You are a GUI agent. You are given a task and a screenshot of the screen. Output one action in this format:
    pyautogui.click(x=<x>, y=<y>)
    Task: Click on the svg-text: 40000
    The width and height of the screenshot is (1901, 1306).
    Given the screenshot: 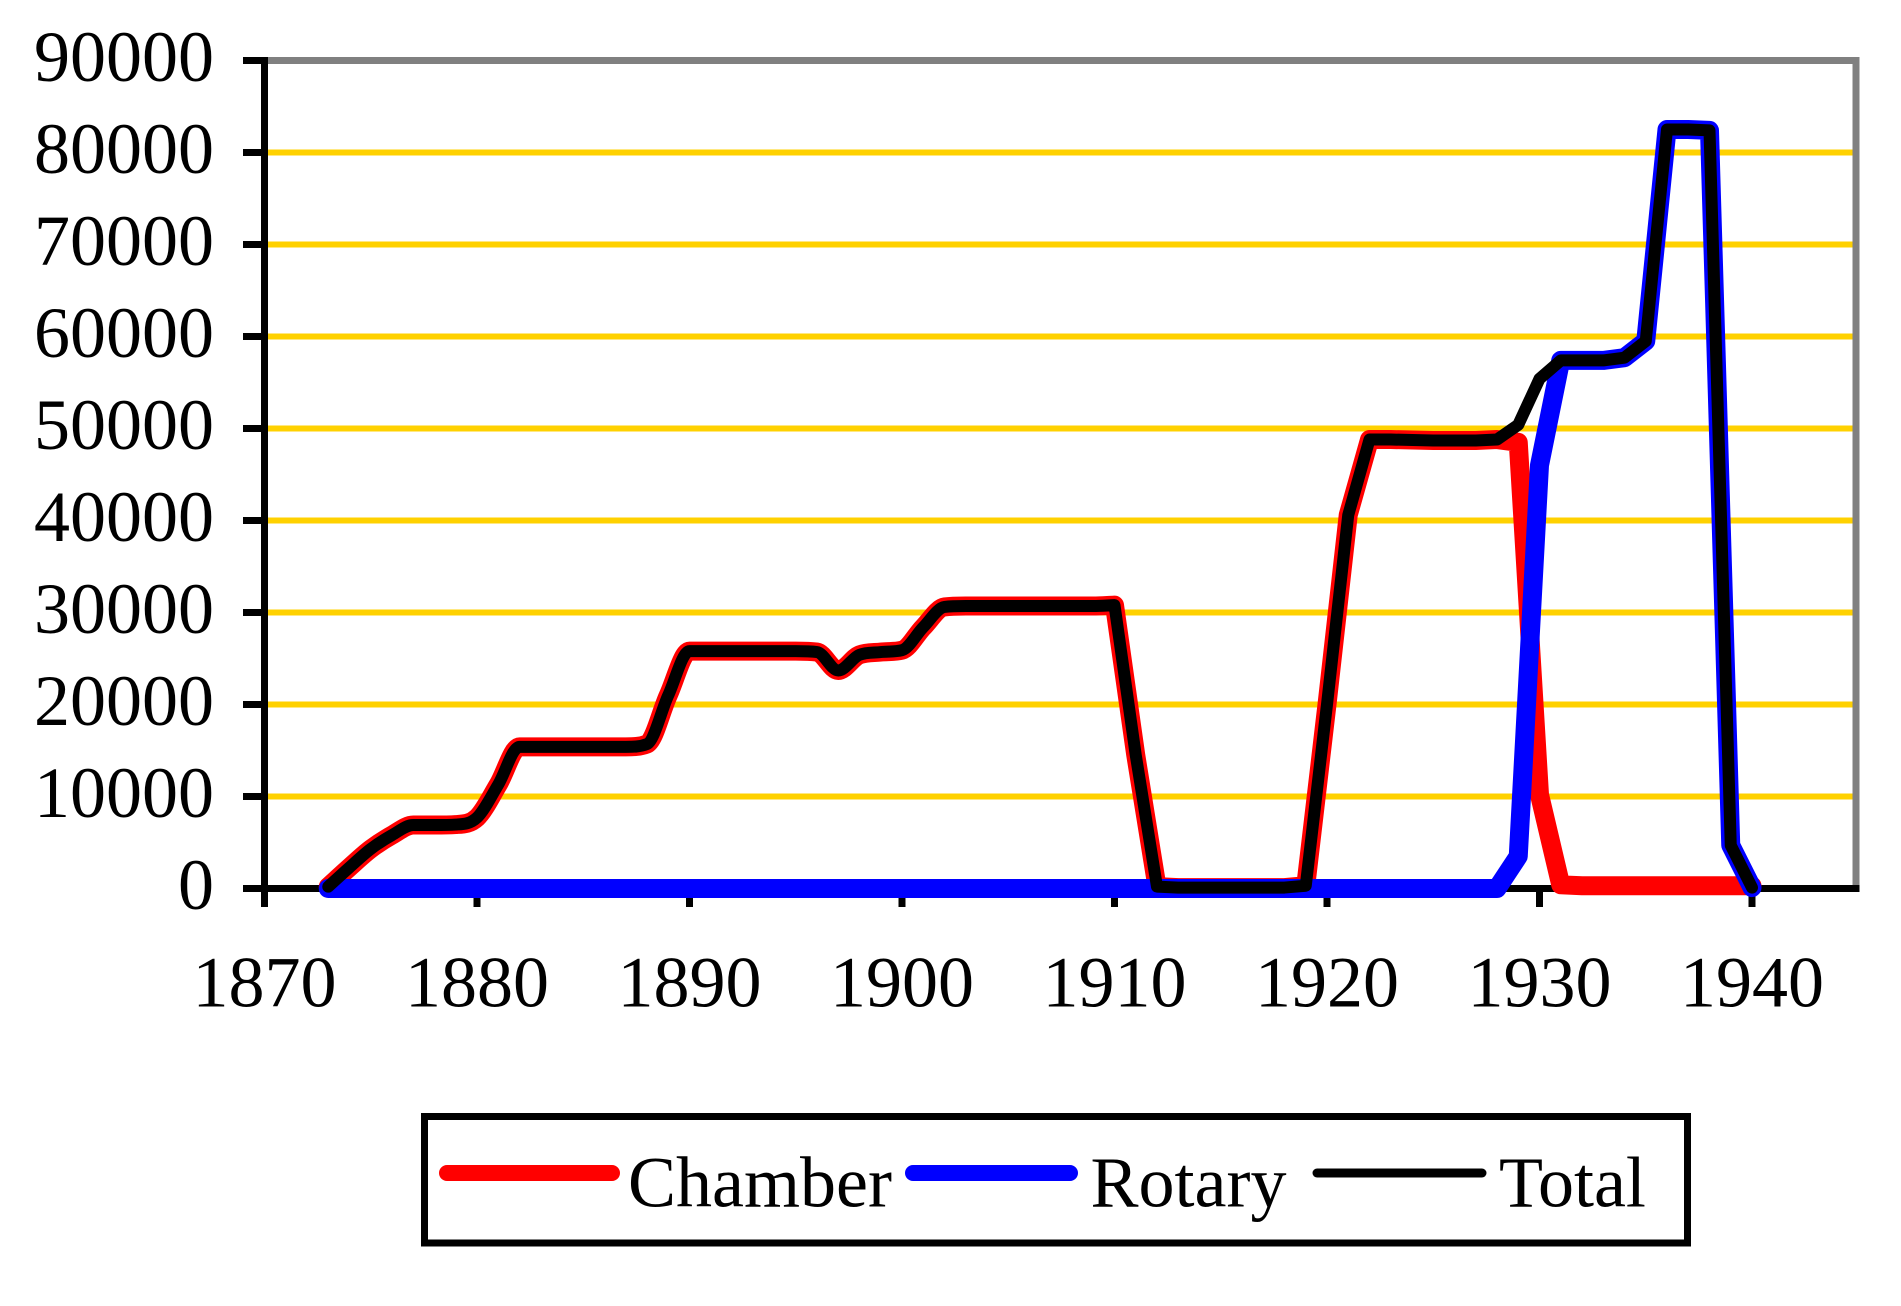 What is the action you would take?
    pyautogui.click(x=124, y=517)
    